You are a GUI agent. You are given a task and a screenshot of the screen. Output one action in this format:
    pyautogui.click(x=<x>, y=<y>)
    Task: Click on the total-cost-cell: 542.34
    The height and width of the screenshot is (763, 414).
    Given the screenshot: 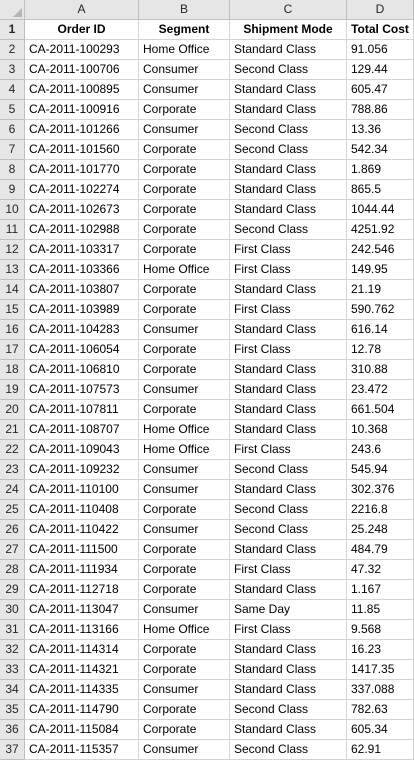 What is the action you would take?
    pyautogui.click(x=380, y=150)
    